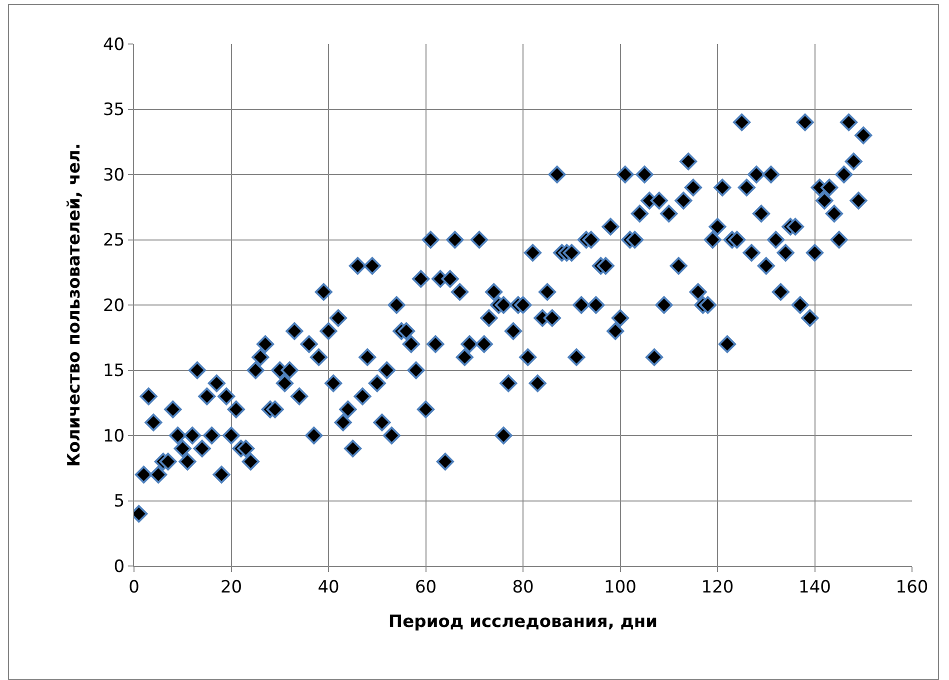 The height and width of the screenshot is (680, 949). What do you see at coordinates (912, 587) in the screenshot?
I see `x-tick-label: 160` at bounding box center [912, 587].